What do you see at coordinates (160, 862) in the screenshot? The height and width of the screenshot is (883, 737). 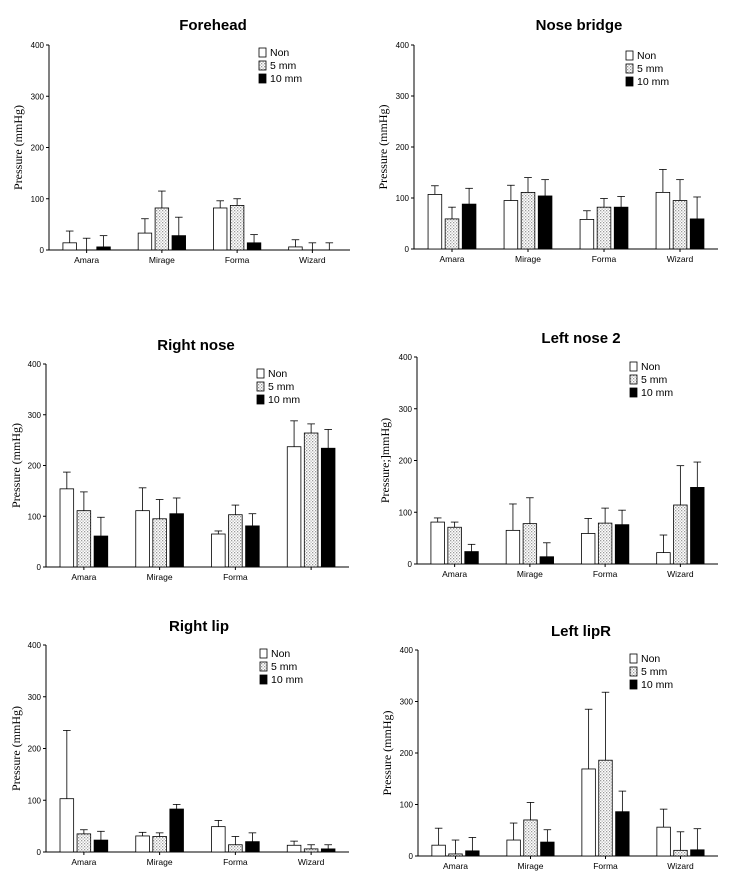 I see `x-tick-label: Mirage` at bounding box center [160, 862].